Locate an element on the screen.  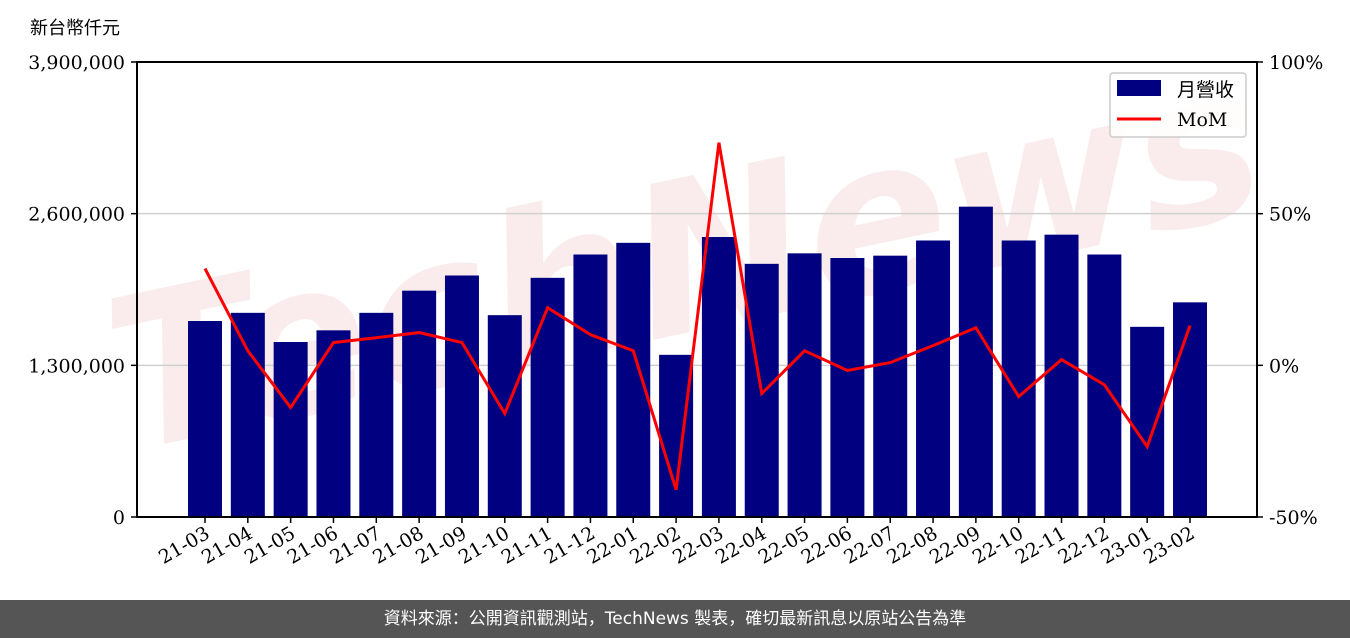
y-axis-label: 新台幣仟元 is located at coordinates (75, 28).